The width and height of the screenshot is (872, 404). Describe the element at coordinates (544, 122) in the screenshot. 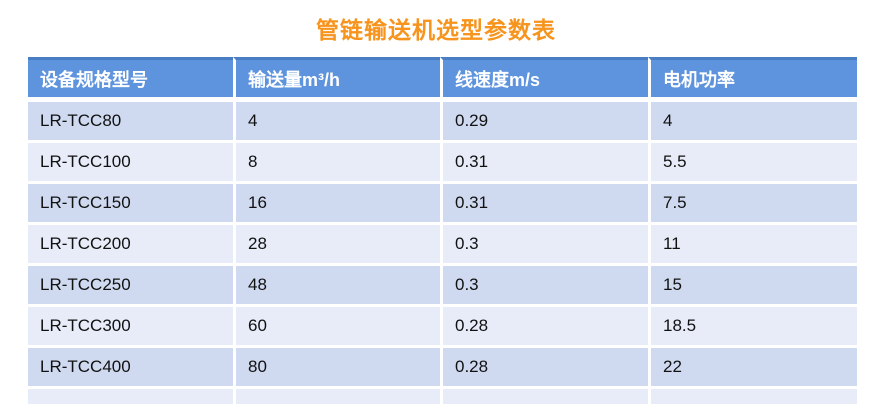

I see `table-cell: 0.29` at that location.